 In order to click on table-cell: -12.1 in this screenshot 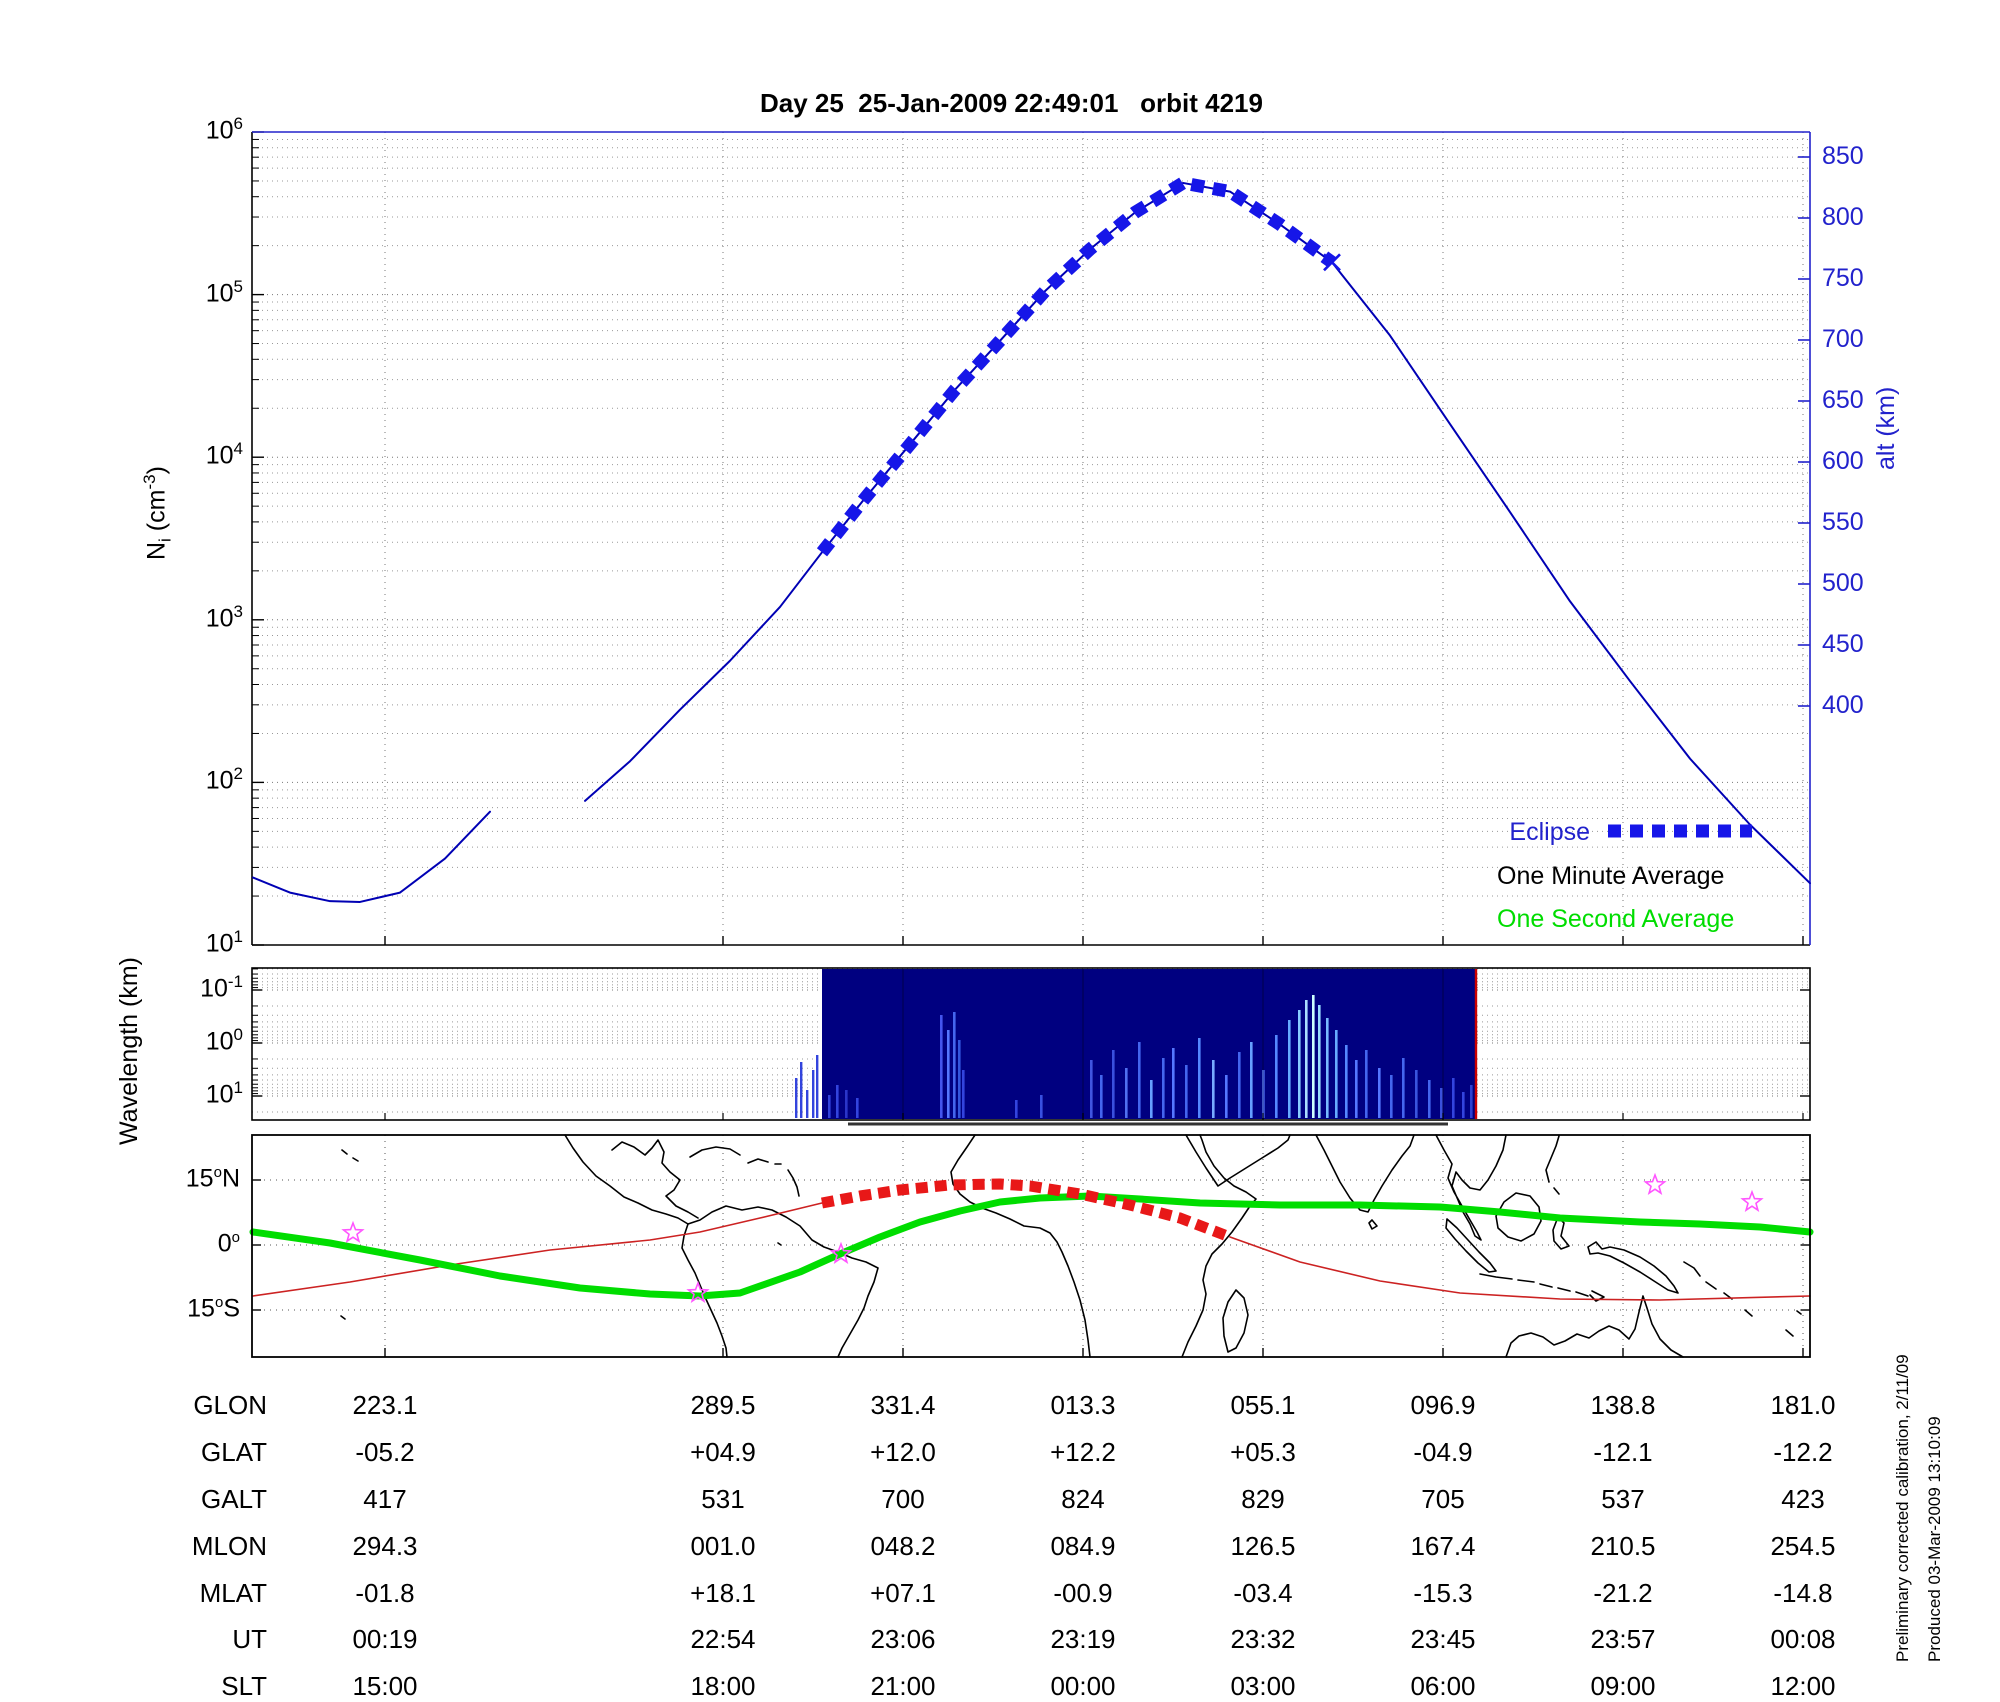, I will do `click(1623, 1452)`.